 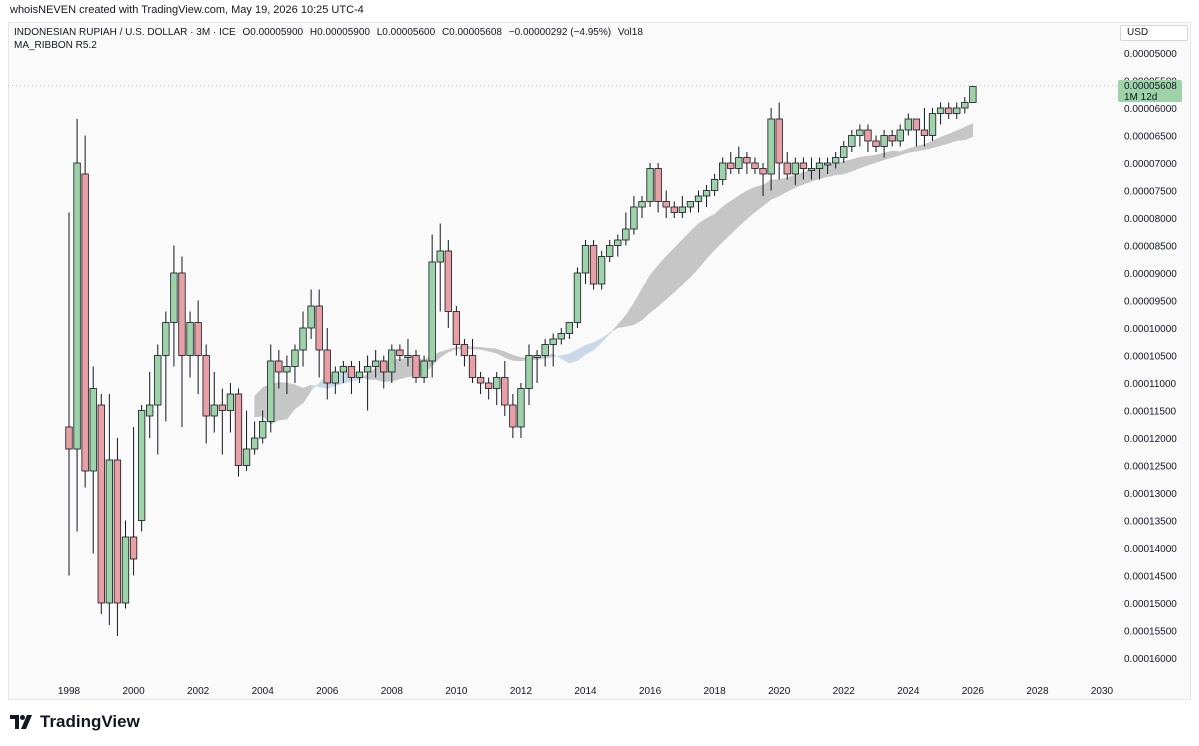 I want to click on x-tick-label: 2026, so click(x=973, y=691).